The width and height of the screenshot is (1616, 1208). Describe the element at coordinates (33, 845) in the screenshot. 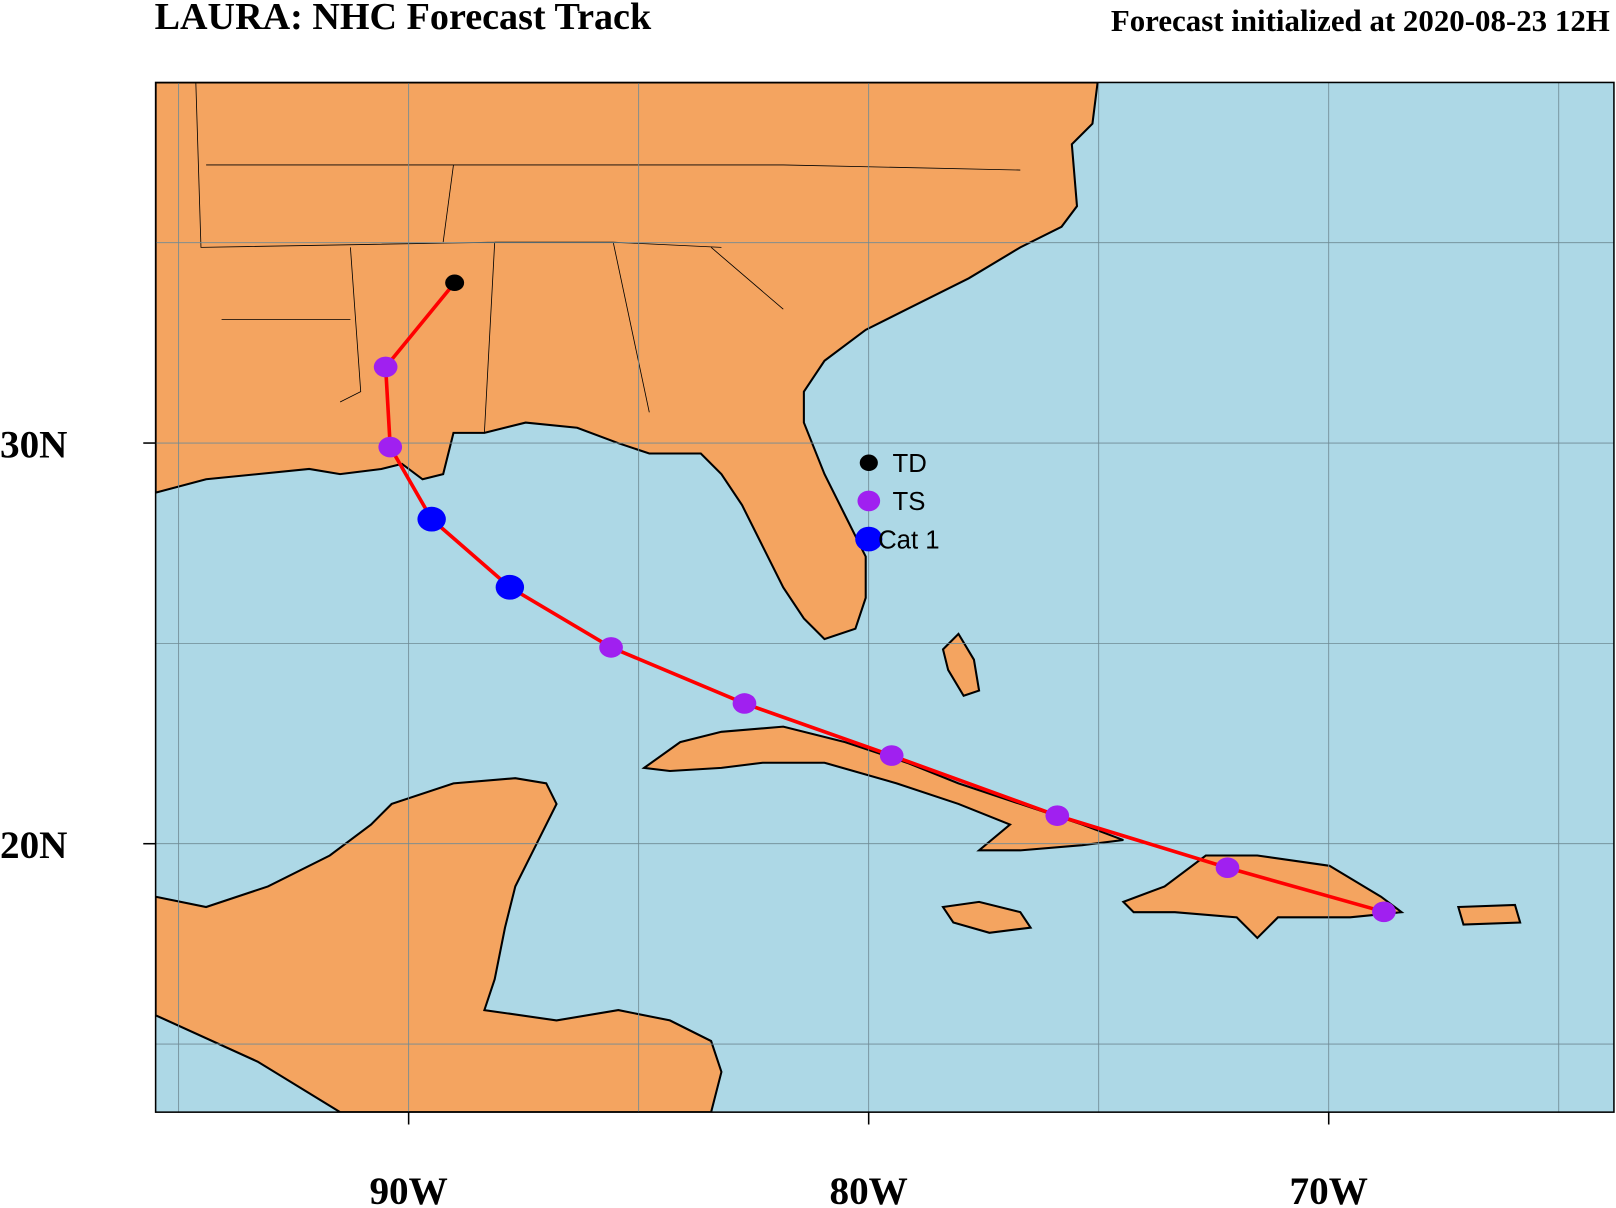

I see `y-tick-label: 20N` at that location.